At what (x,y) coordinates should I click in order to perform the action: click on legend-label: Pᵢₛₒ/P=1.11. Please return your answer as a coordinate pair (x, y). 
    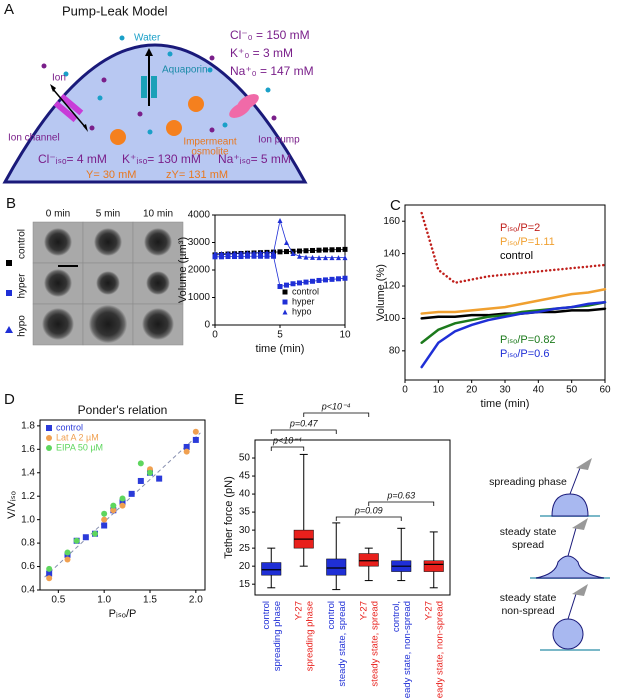
    Looking at the image, I should click on (527, 242).